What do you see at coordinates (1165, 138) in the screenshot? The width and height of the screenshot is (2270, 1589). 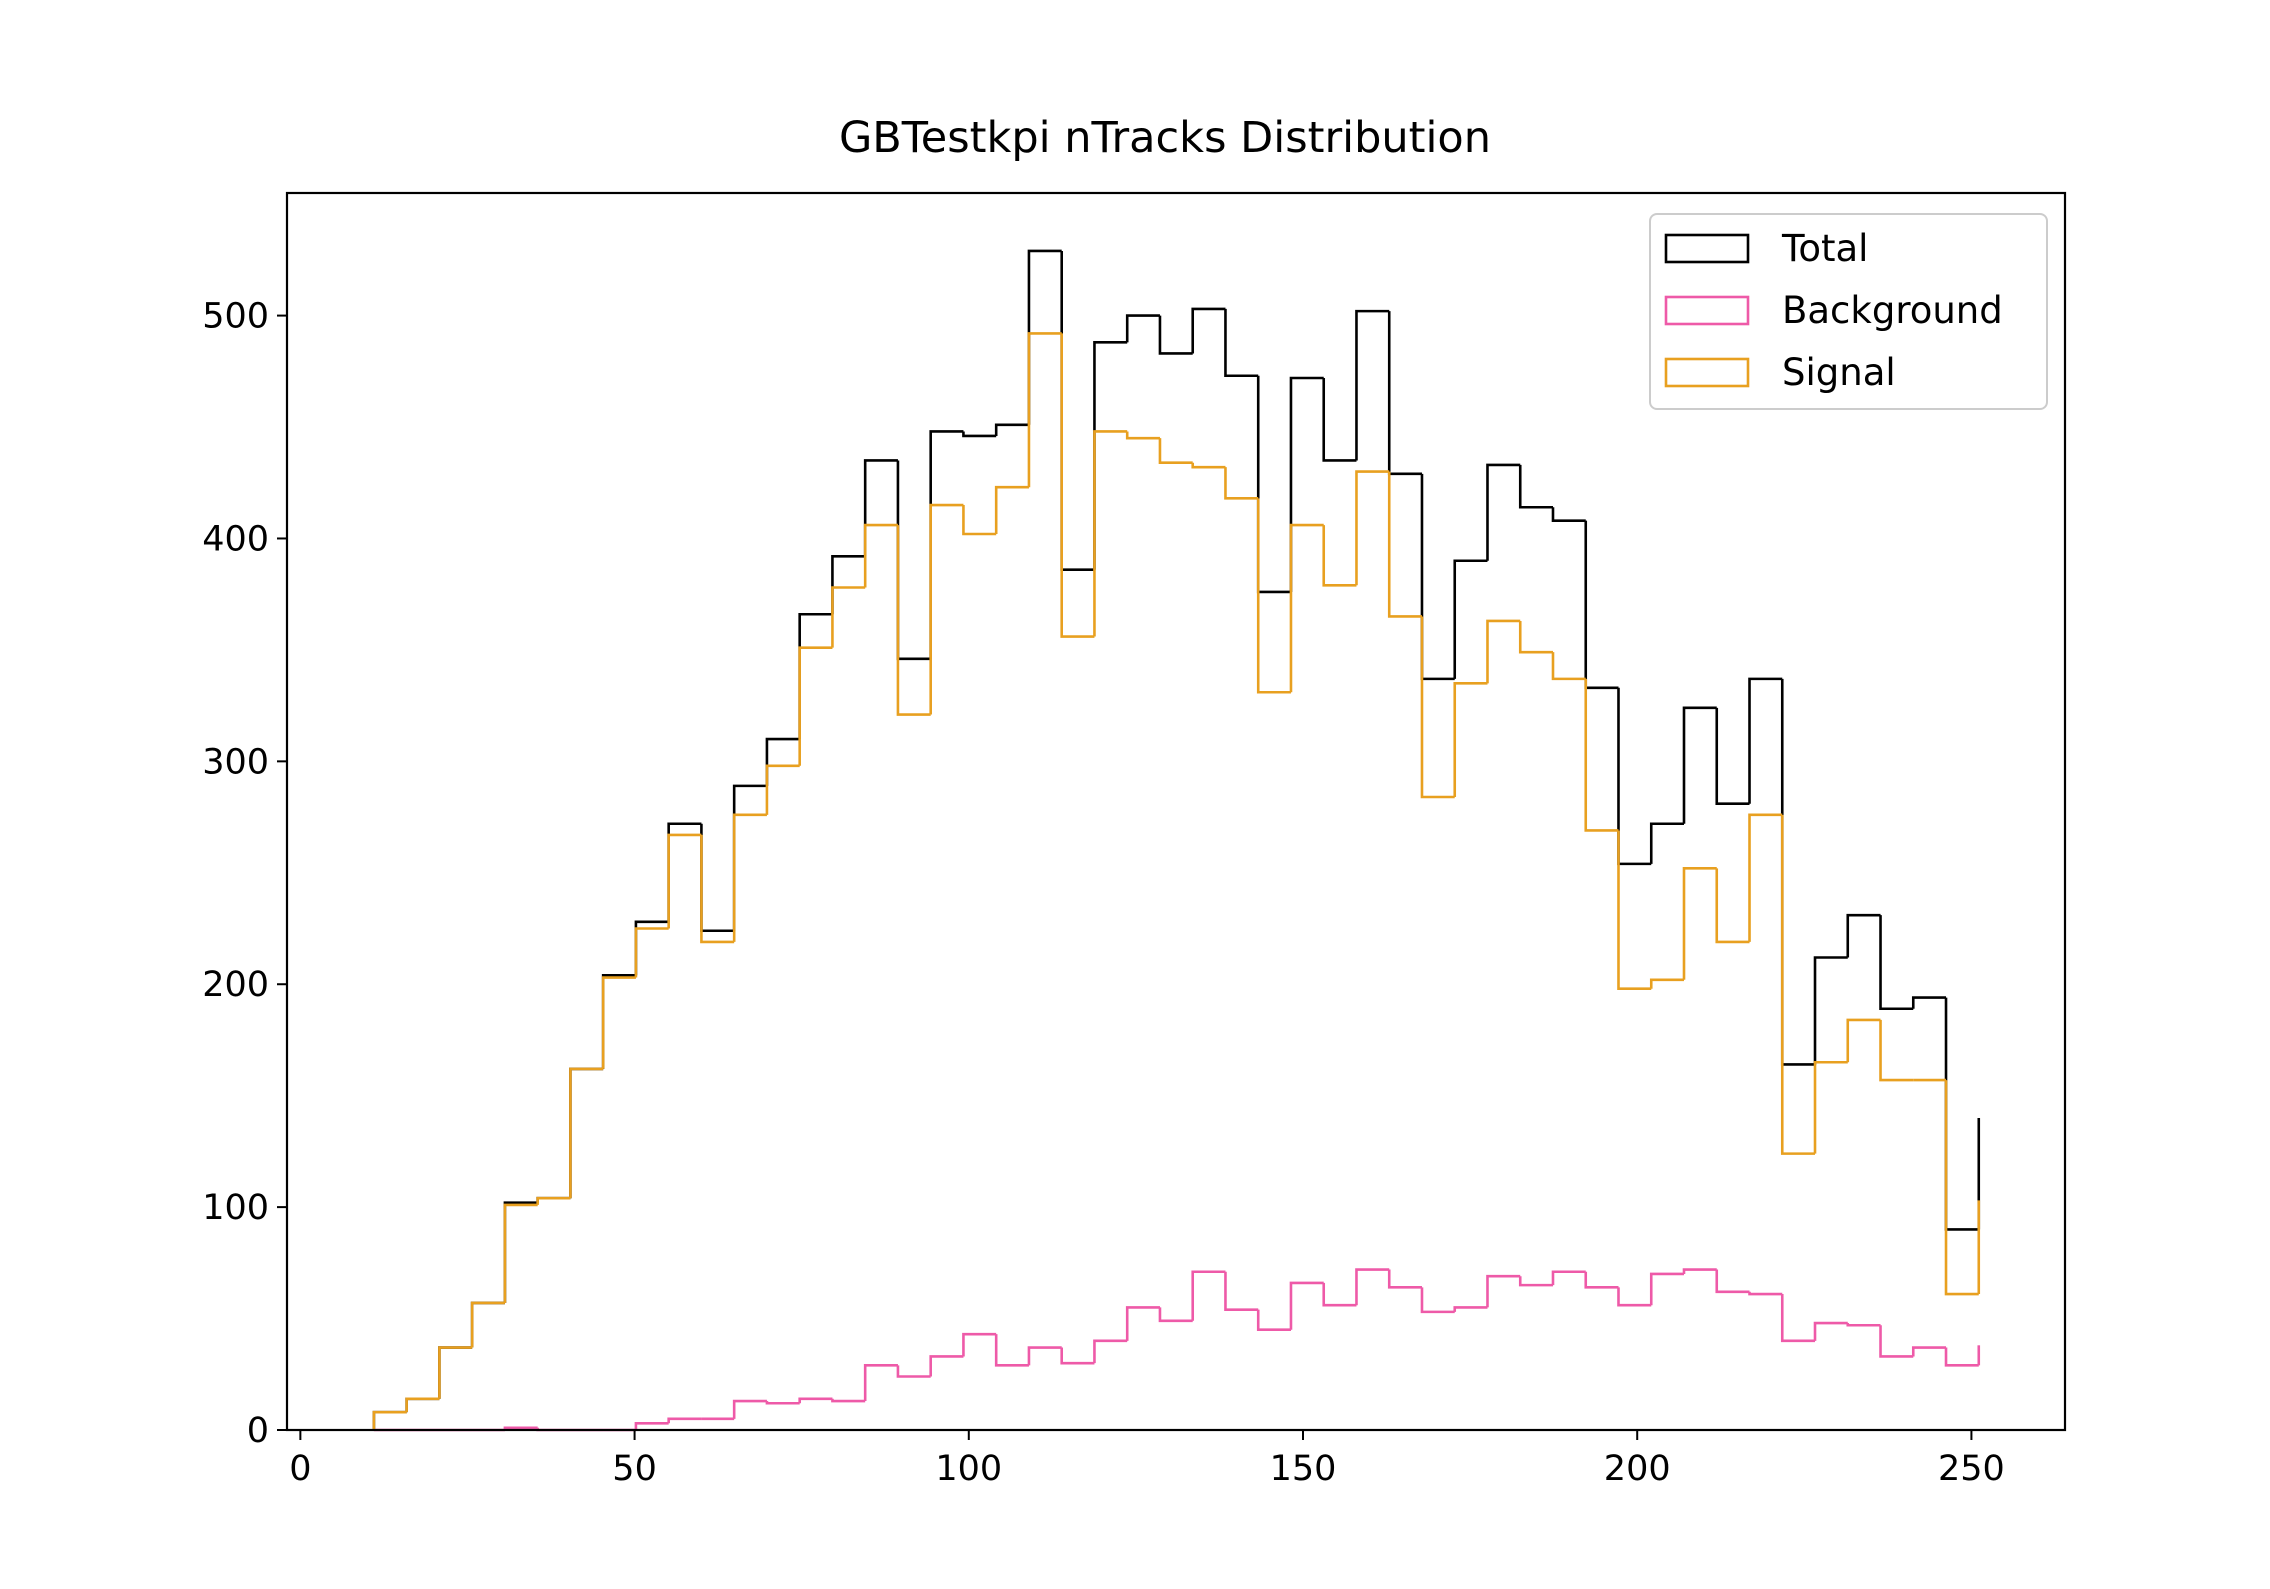 I see `chart-title: GBTestkpi nTracks Distribution` at bounding box center [1165, 138].